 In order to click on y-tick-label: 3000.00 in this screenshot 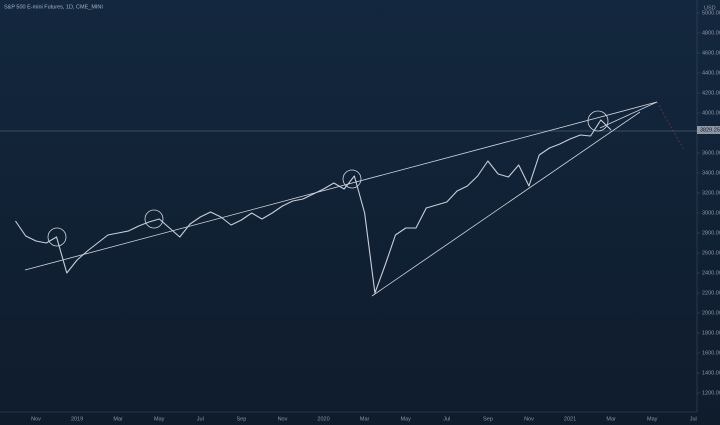, I will do `click(711, 213)`.